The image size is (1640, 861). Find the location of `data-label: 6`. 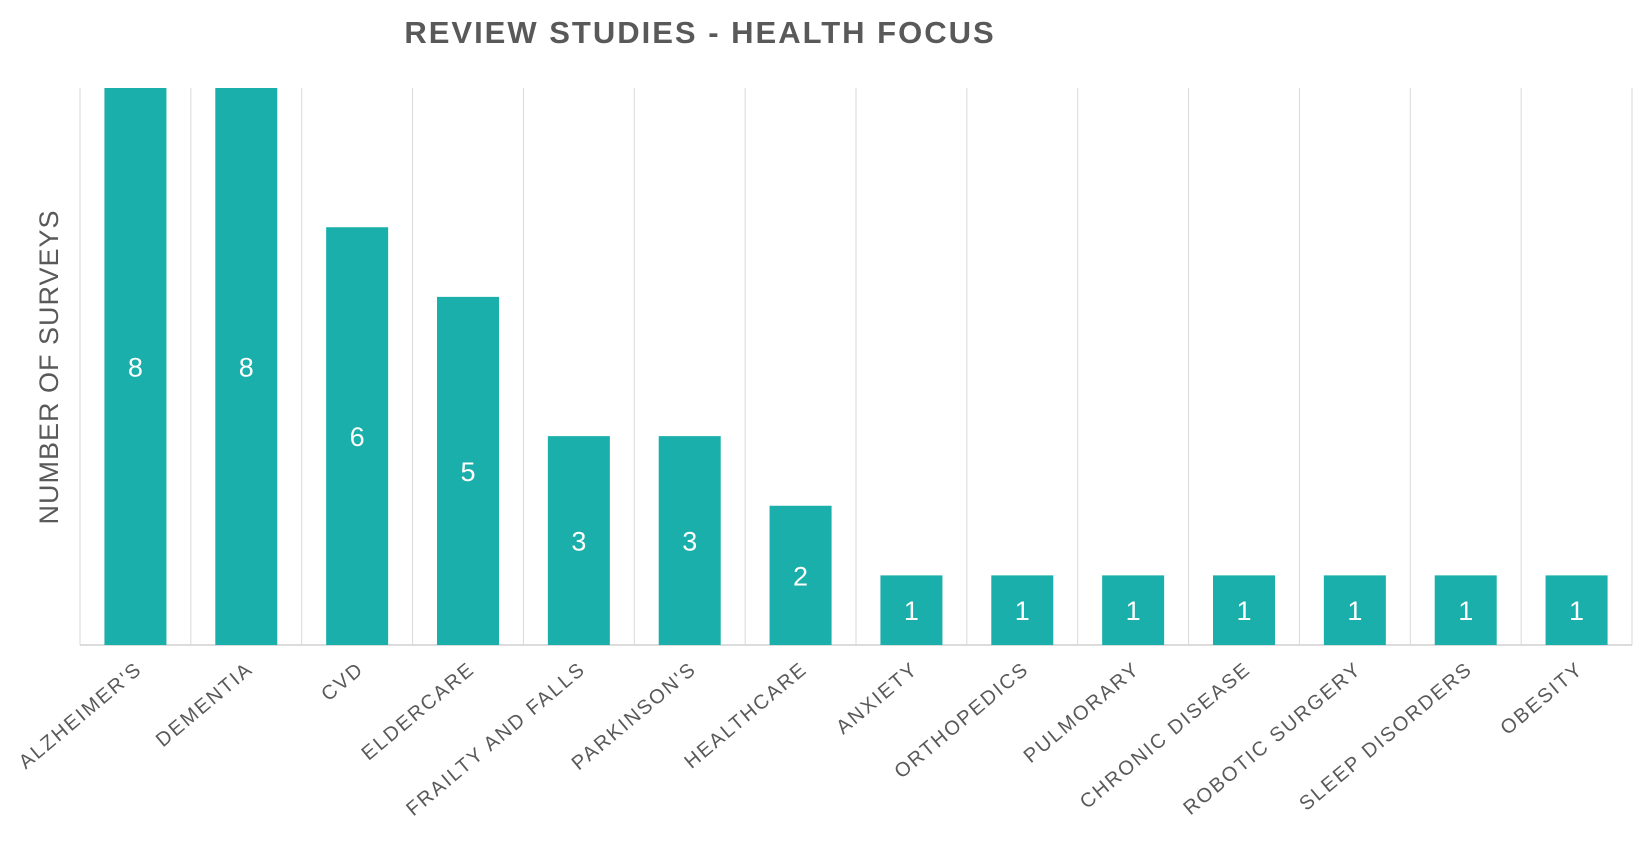

data-label: 6 is located at coordinates (357, 437).